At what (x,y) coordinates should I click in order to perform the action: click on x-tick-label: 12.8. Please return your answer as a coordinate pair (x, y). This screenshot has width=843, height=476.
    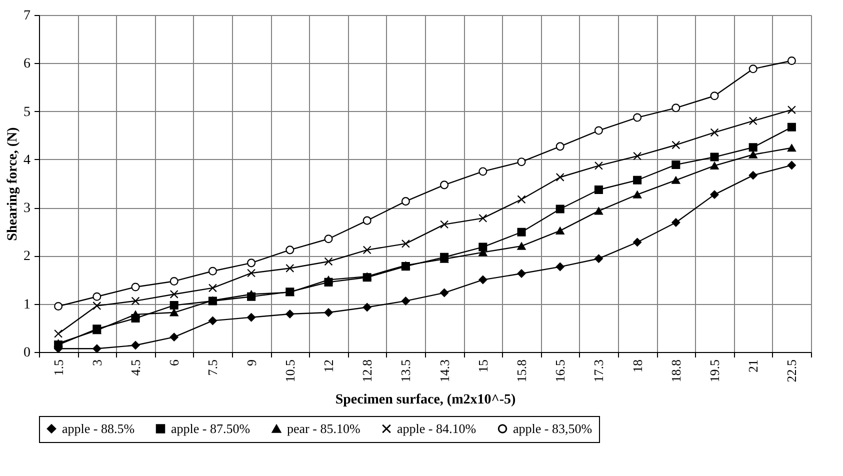
    Looking at the image, I should click on (367, 371).